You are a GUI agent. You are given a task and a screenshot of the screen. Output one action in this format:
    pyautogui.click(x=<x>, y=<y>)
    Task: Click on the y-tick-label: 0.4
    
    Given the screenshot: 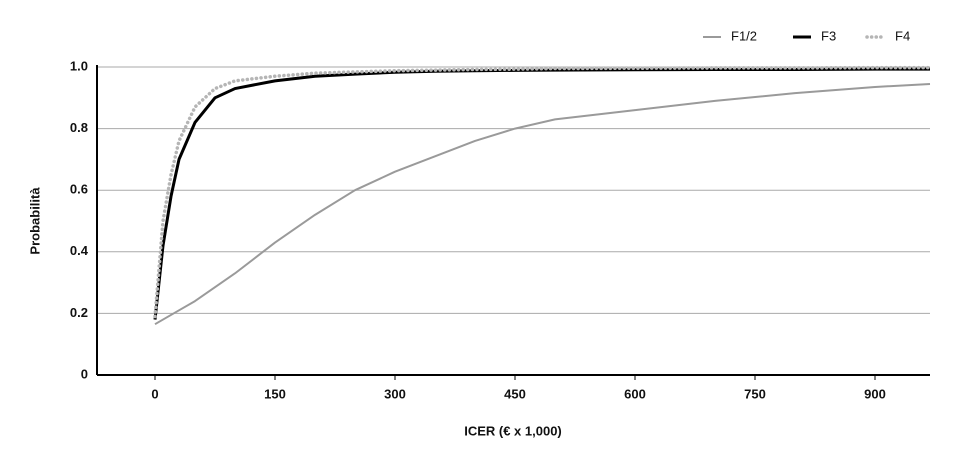 What is the action you would take?
    pyautogui.click(x=79, y=250)
    